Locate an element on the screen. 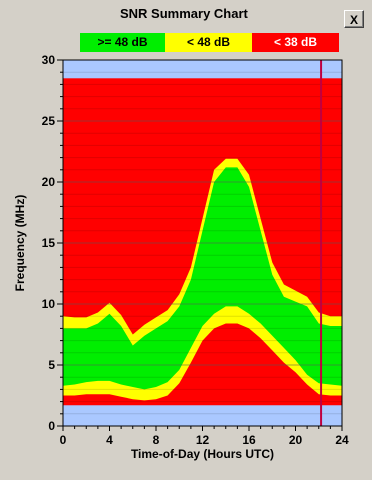 The width and height of the screenshot is (372, 480). x-tick-label: 24 is located at coordinates (342, 440).